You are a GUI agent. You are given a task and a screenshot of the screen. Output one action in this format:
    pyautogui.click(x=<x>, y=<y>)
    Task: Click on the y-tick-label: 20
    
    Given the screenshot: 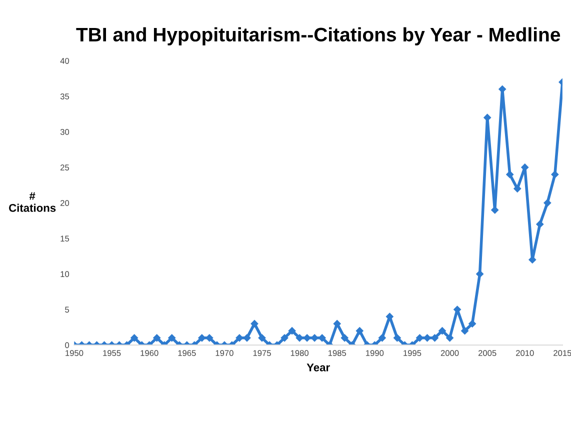 What is the action you would take?
    pyautogui.click(x=65, y=203)
    